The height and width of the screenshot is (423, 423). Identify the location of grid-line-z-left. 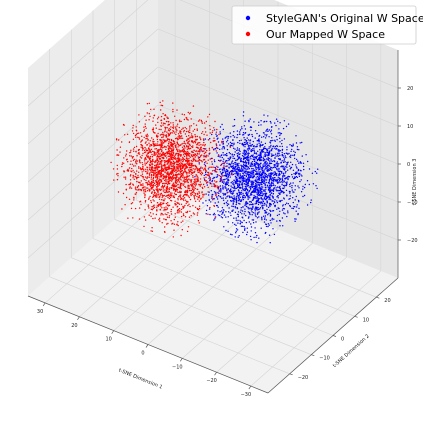
(93, 200).